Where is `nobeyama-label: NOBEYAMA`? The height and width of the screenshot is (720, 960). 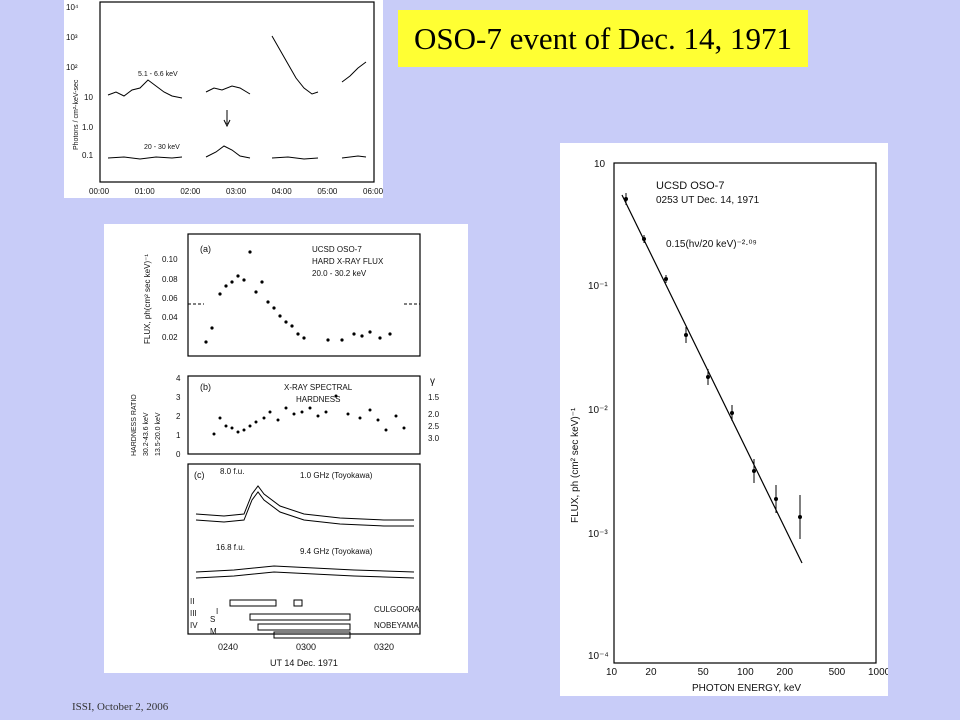
nobeyama-label: NOBEYAMA is located at coordinates (396, 625).